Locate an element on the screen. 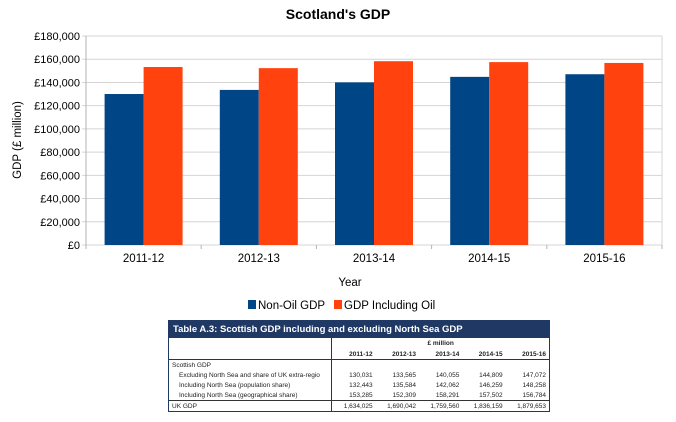  cell-value: 157,502 is located at coordinates (491, 395).